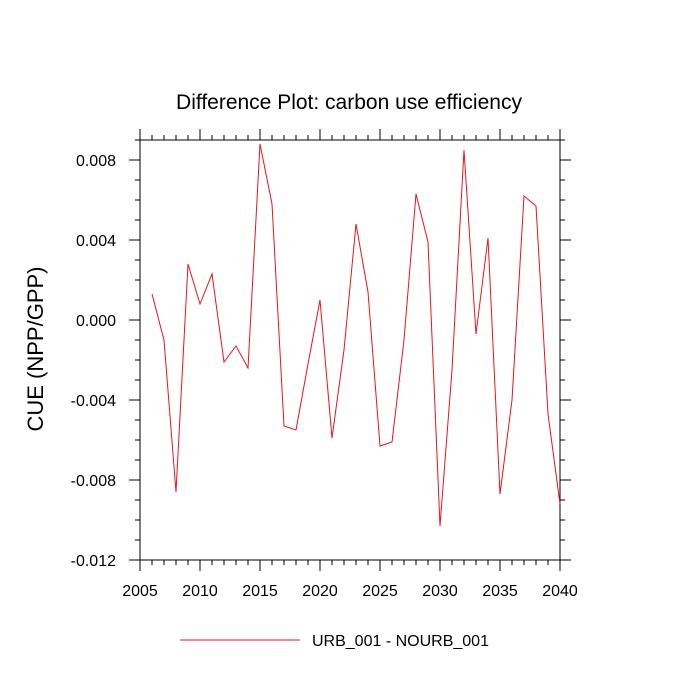 Image resolution: width=700 pixels, height=700 pixels. I want to click on y-tick-label: -0.012, so click(93, 561).